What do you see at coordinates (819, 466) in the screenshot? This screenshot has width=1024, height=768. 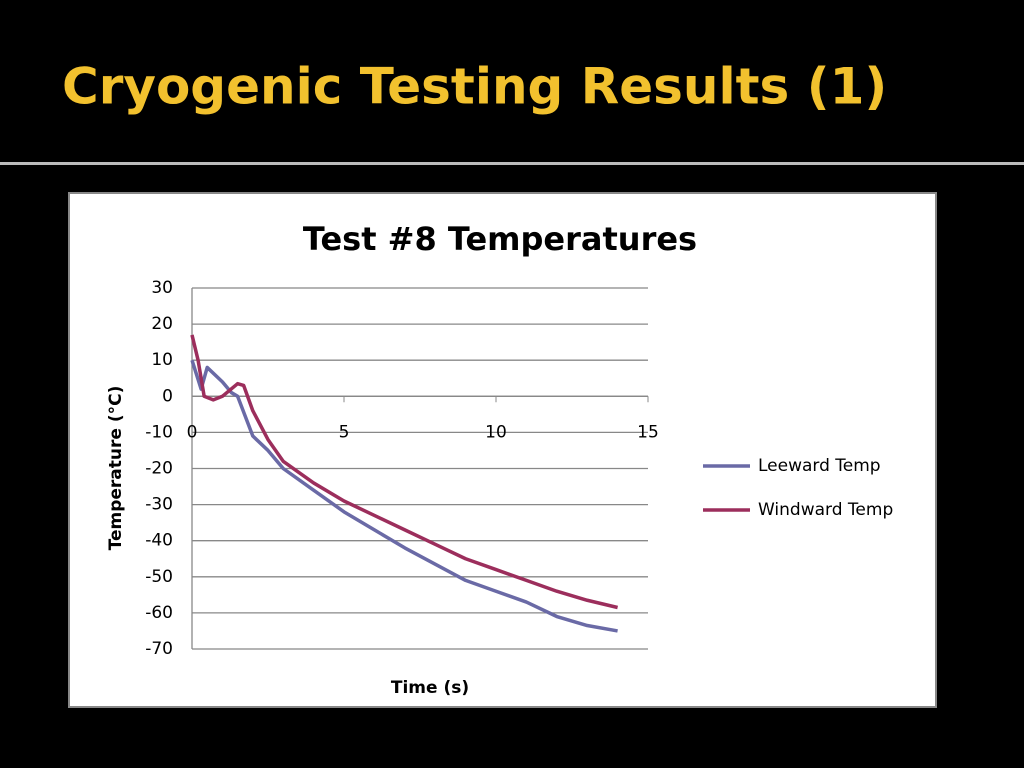 I see `legend-label: Leeward Temp` at bounding box center [819, 466].